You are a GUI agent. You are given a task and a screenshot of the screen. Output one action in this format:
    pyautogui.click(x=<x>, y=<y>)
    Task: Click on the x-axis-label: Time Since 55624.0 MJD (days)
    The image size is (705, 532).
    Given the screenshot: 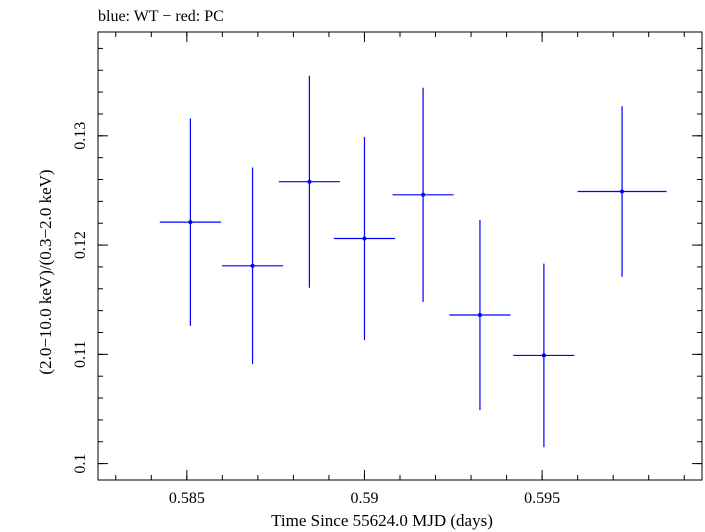 What is the action you would take?
    pyautogui.click(x=382, y=520)
    